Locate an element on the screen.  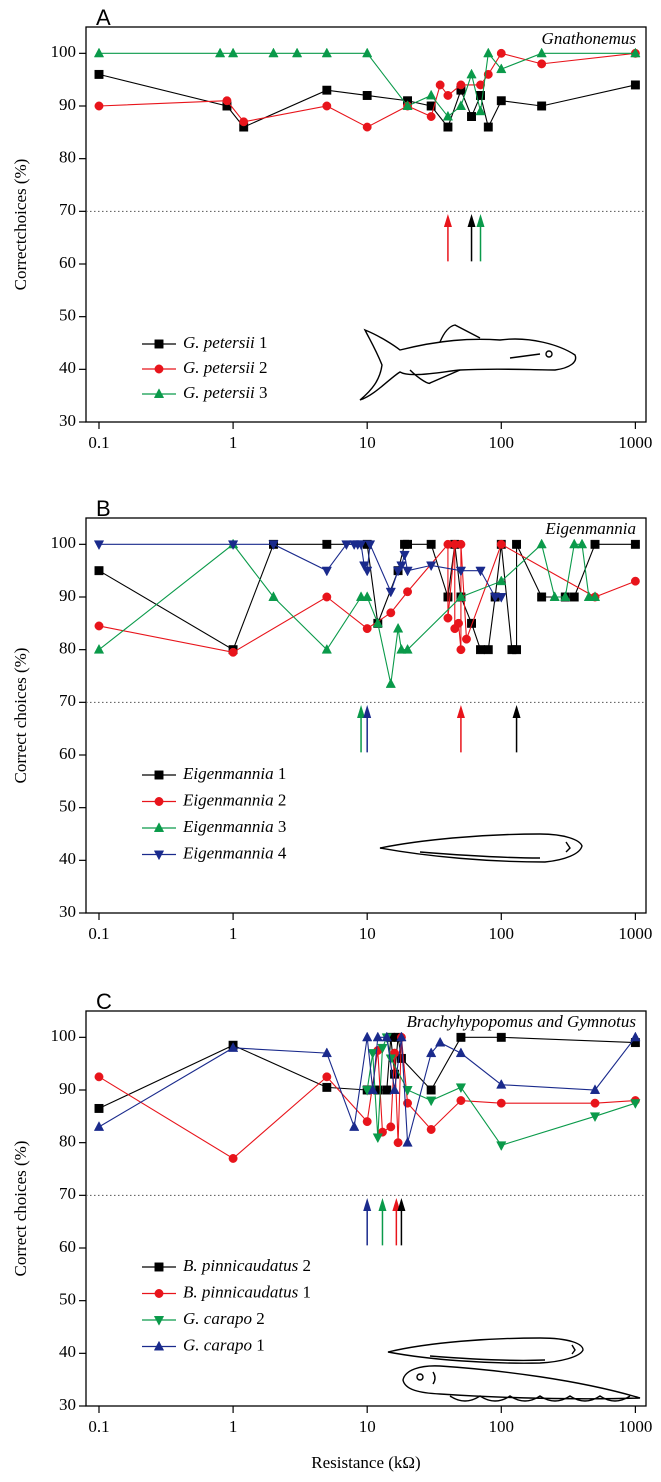
legend-label: Eigenmannia 3 is located at coordinates (234, 826).